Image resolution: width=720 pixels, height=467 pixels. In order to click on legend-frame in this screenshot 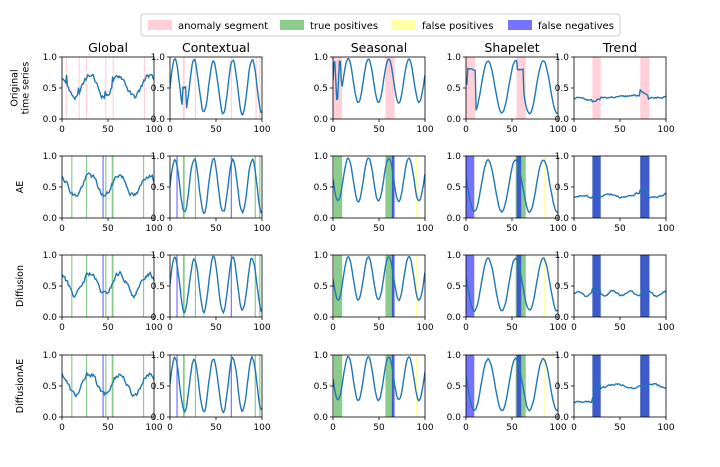, I will do `click(380, 25)`.